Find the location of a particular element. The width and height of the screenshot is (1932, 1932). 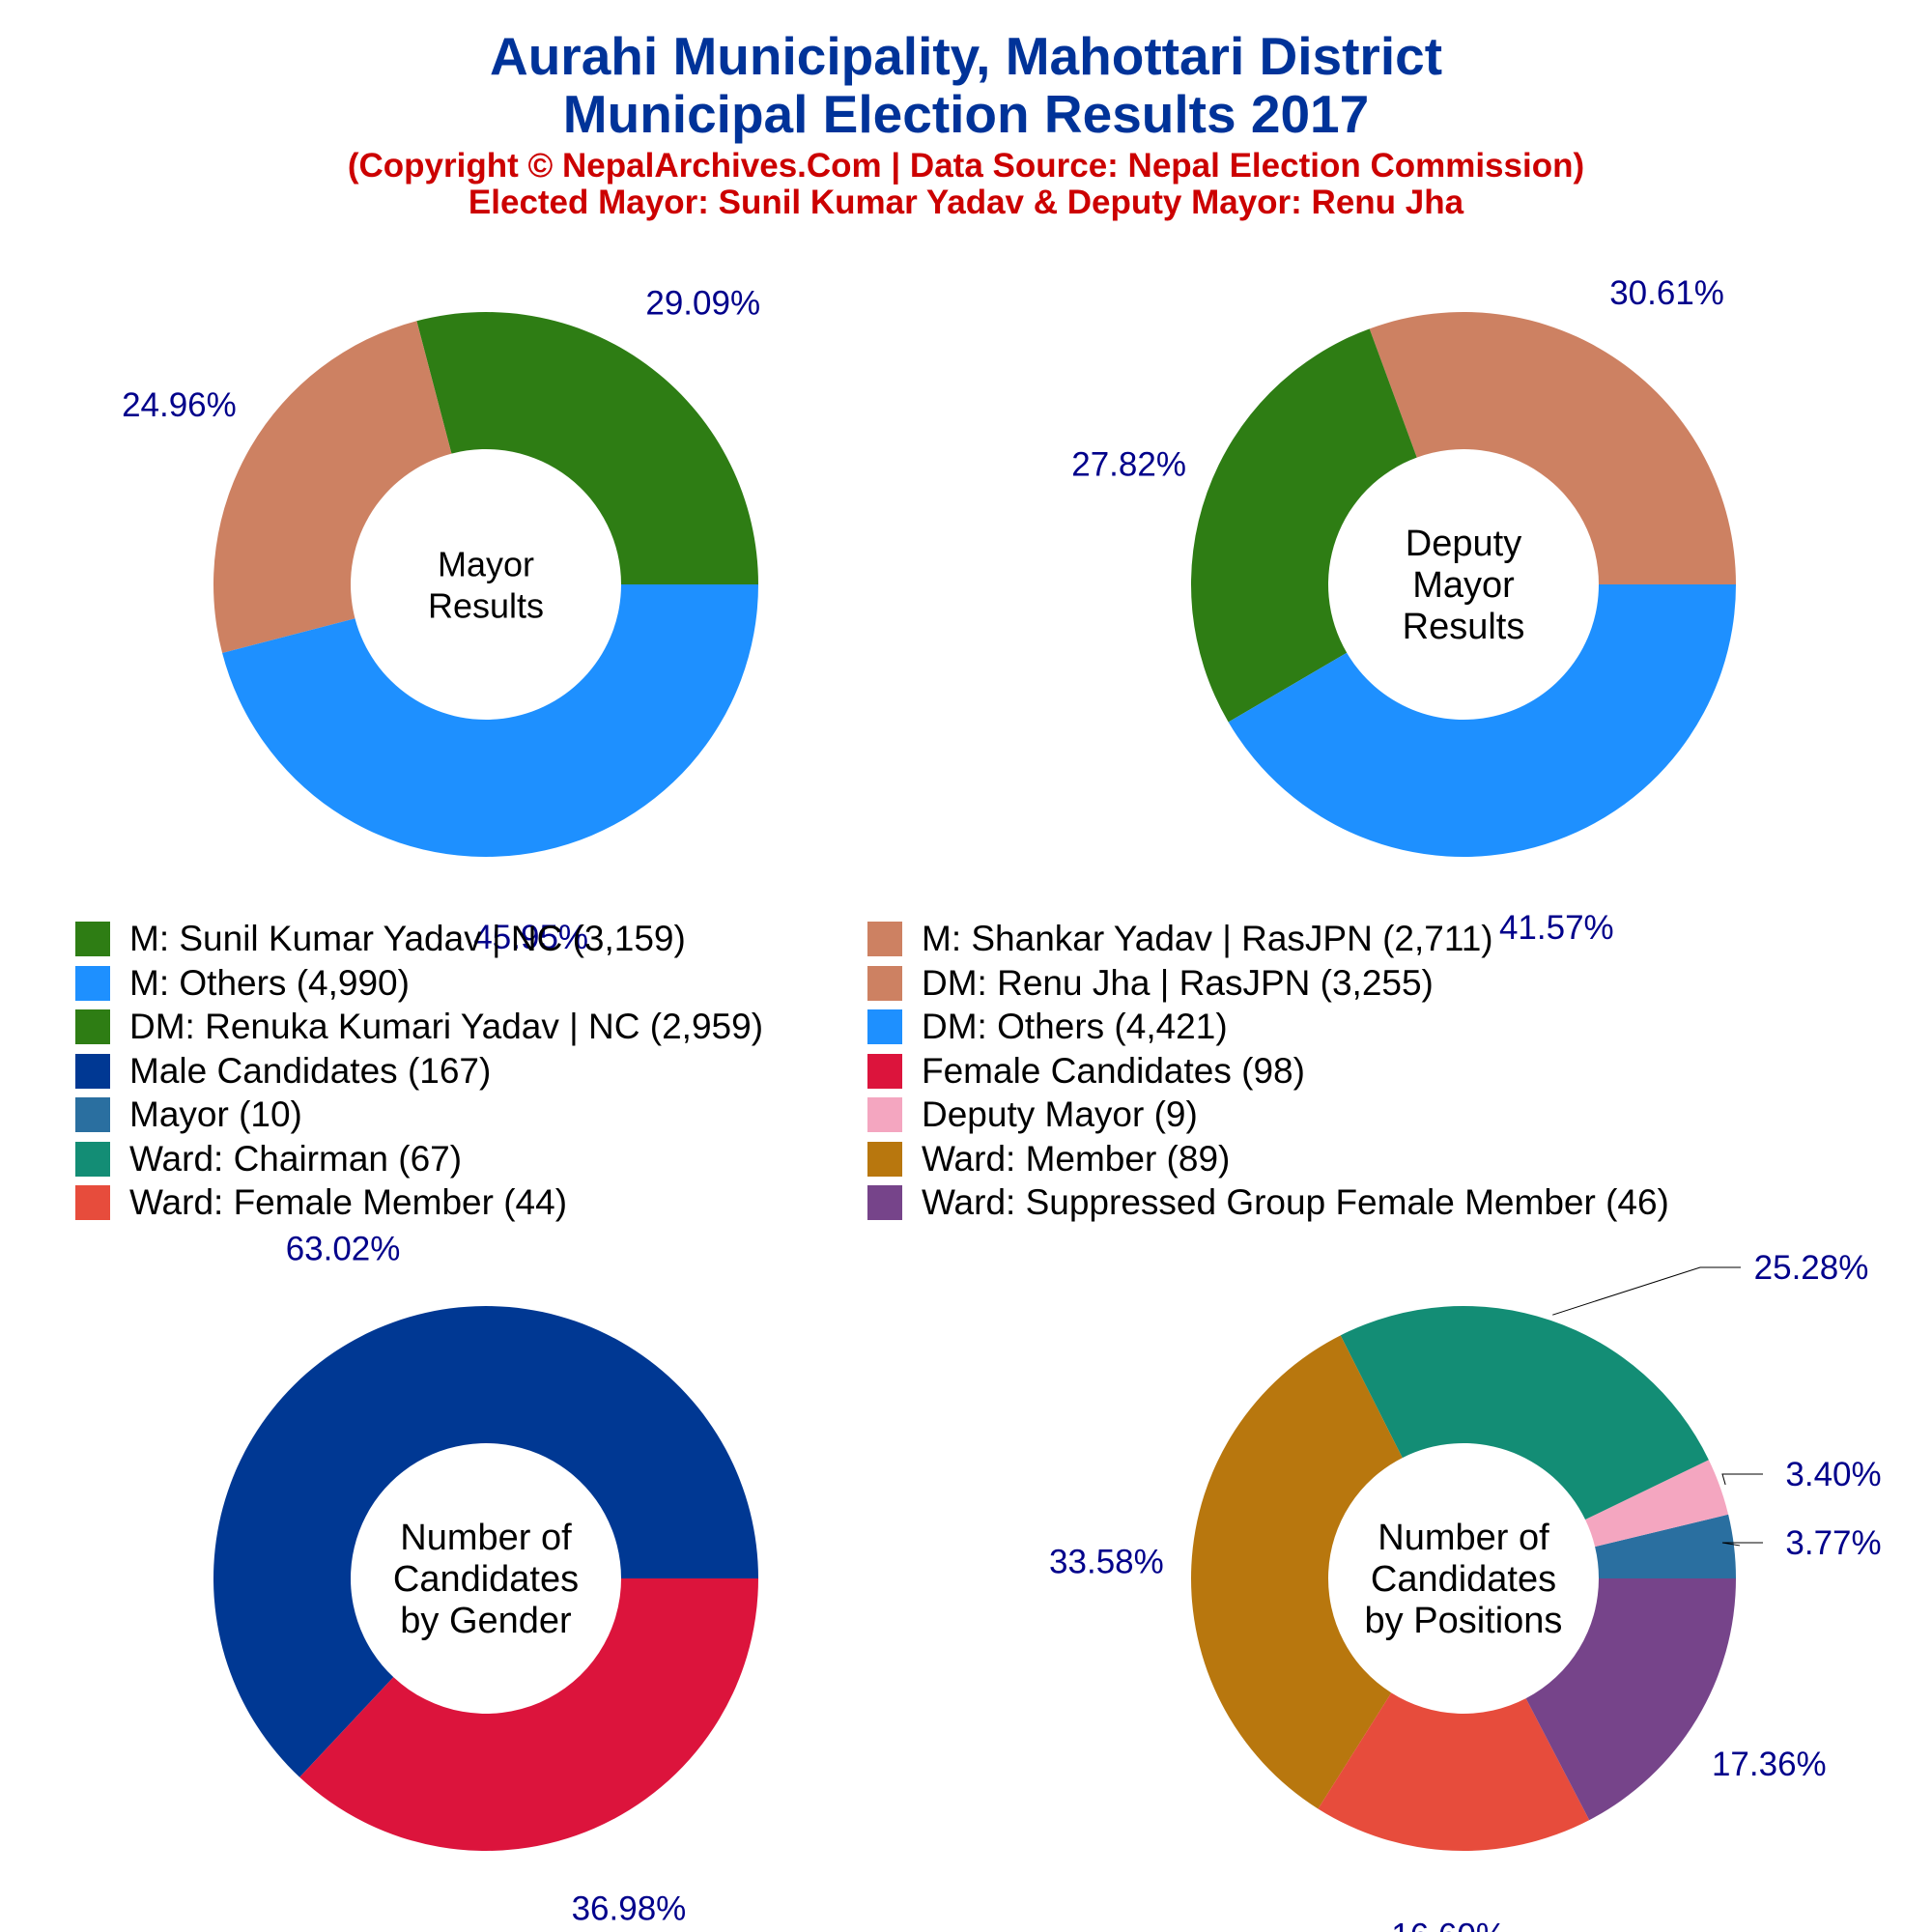

legend-item: Female Candidates (98) is located at coordinates (1086, 1071).